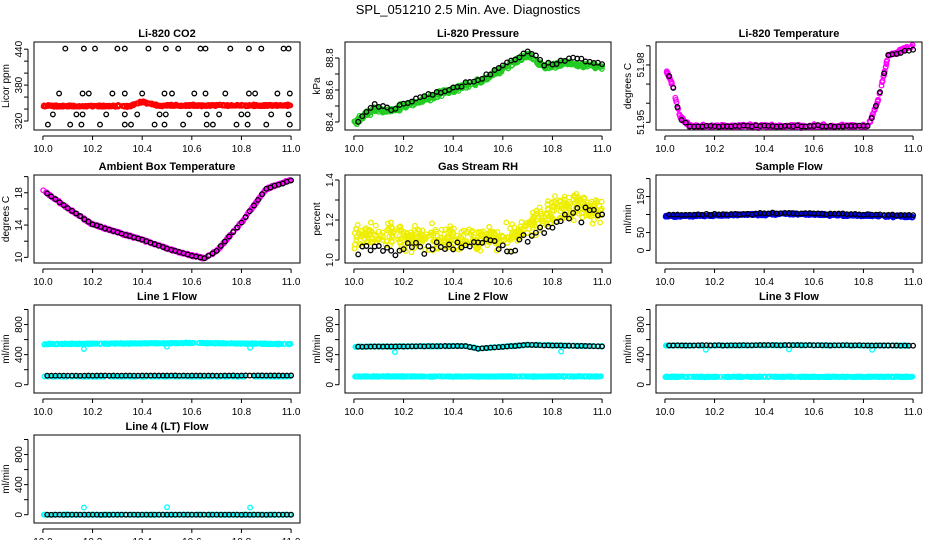 The width and height of the screenshot is (936, 540). Describe the element at coordinates (167, 86) in the screenshot. I see `plot-box` at that location.